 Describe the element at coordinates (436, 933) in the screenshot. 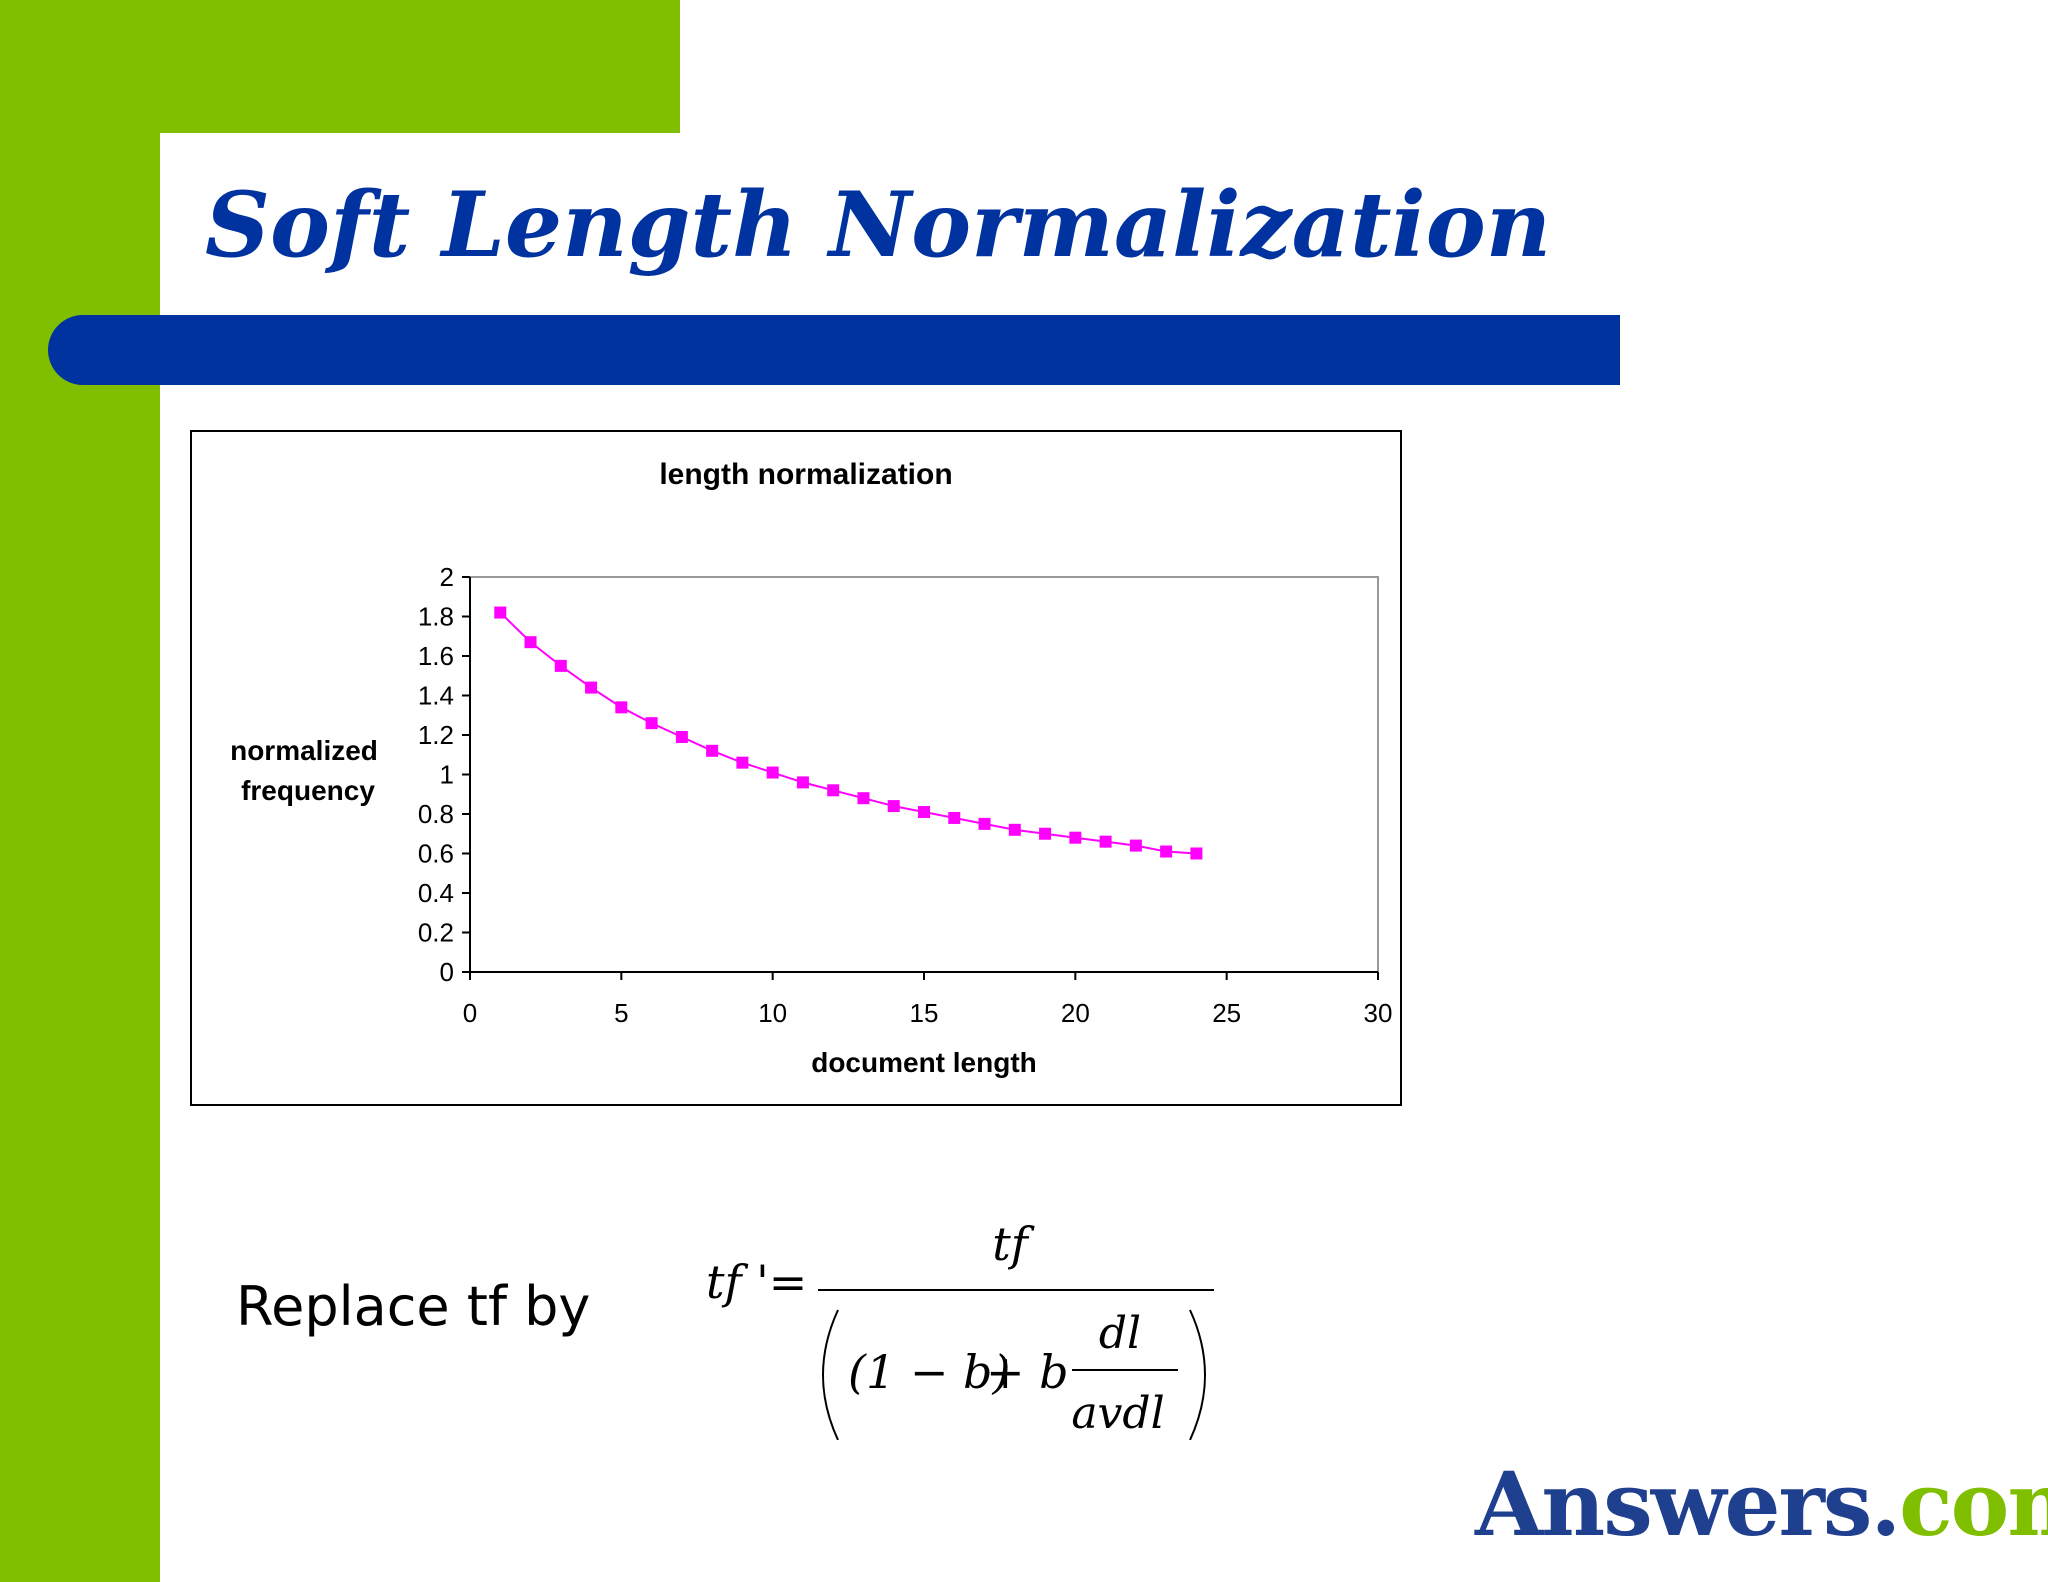

I see `y-tick-label: 0.2` at that location.